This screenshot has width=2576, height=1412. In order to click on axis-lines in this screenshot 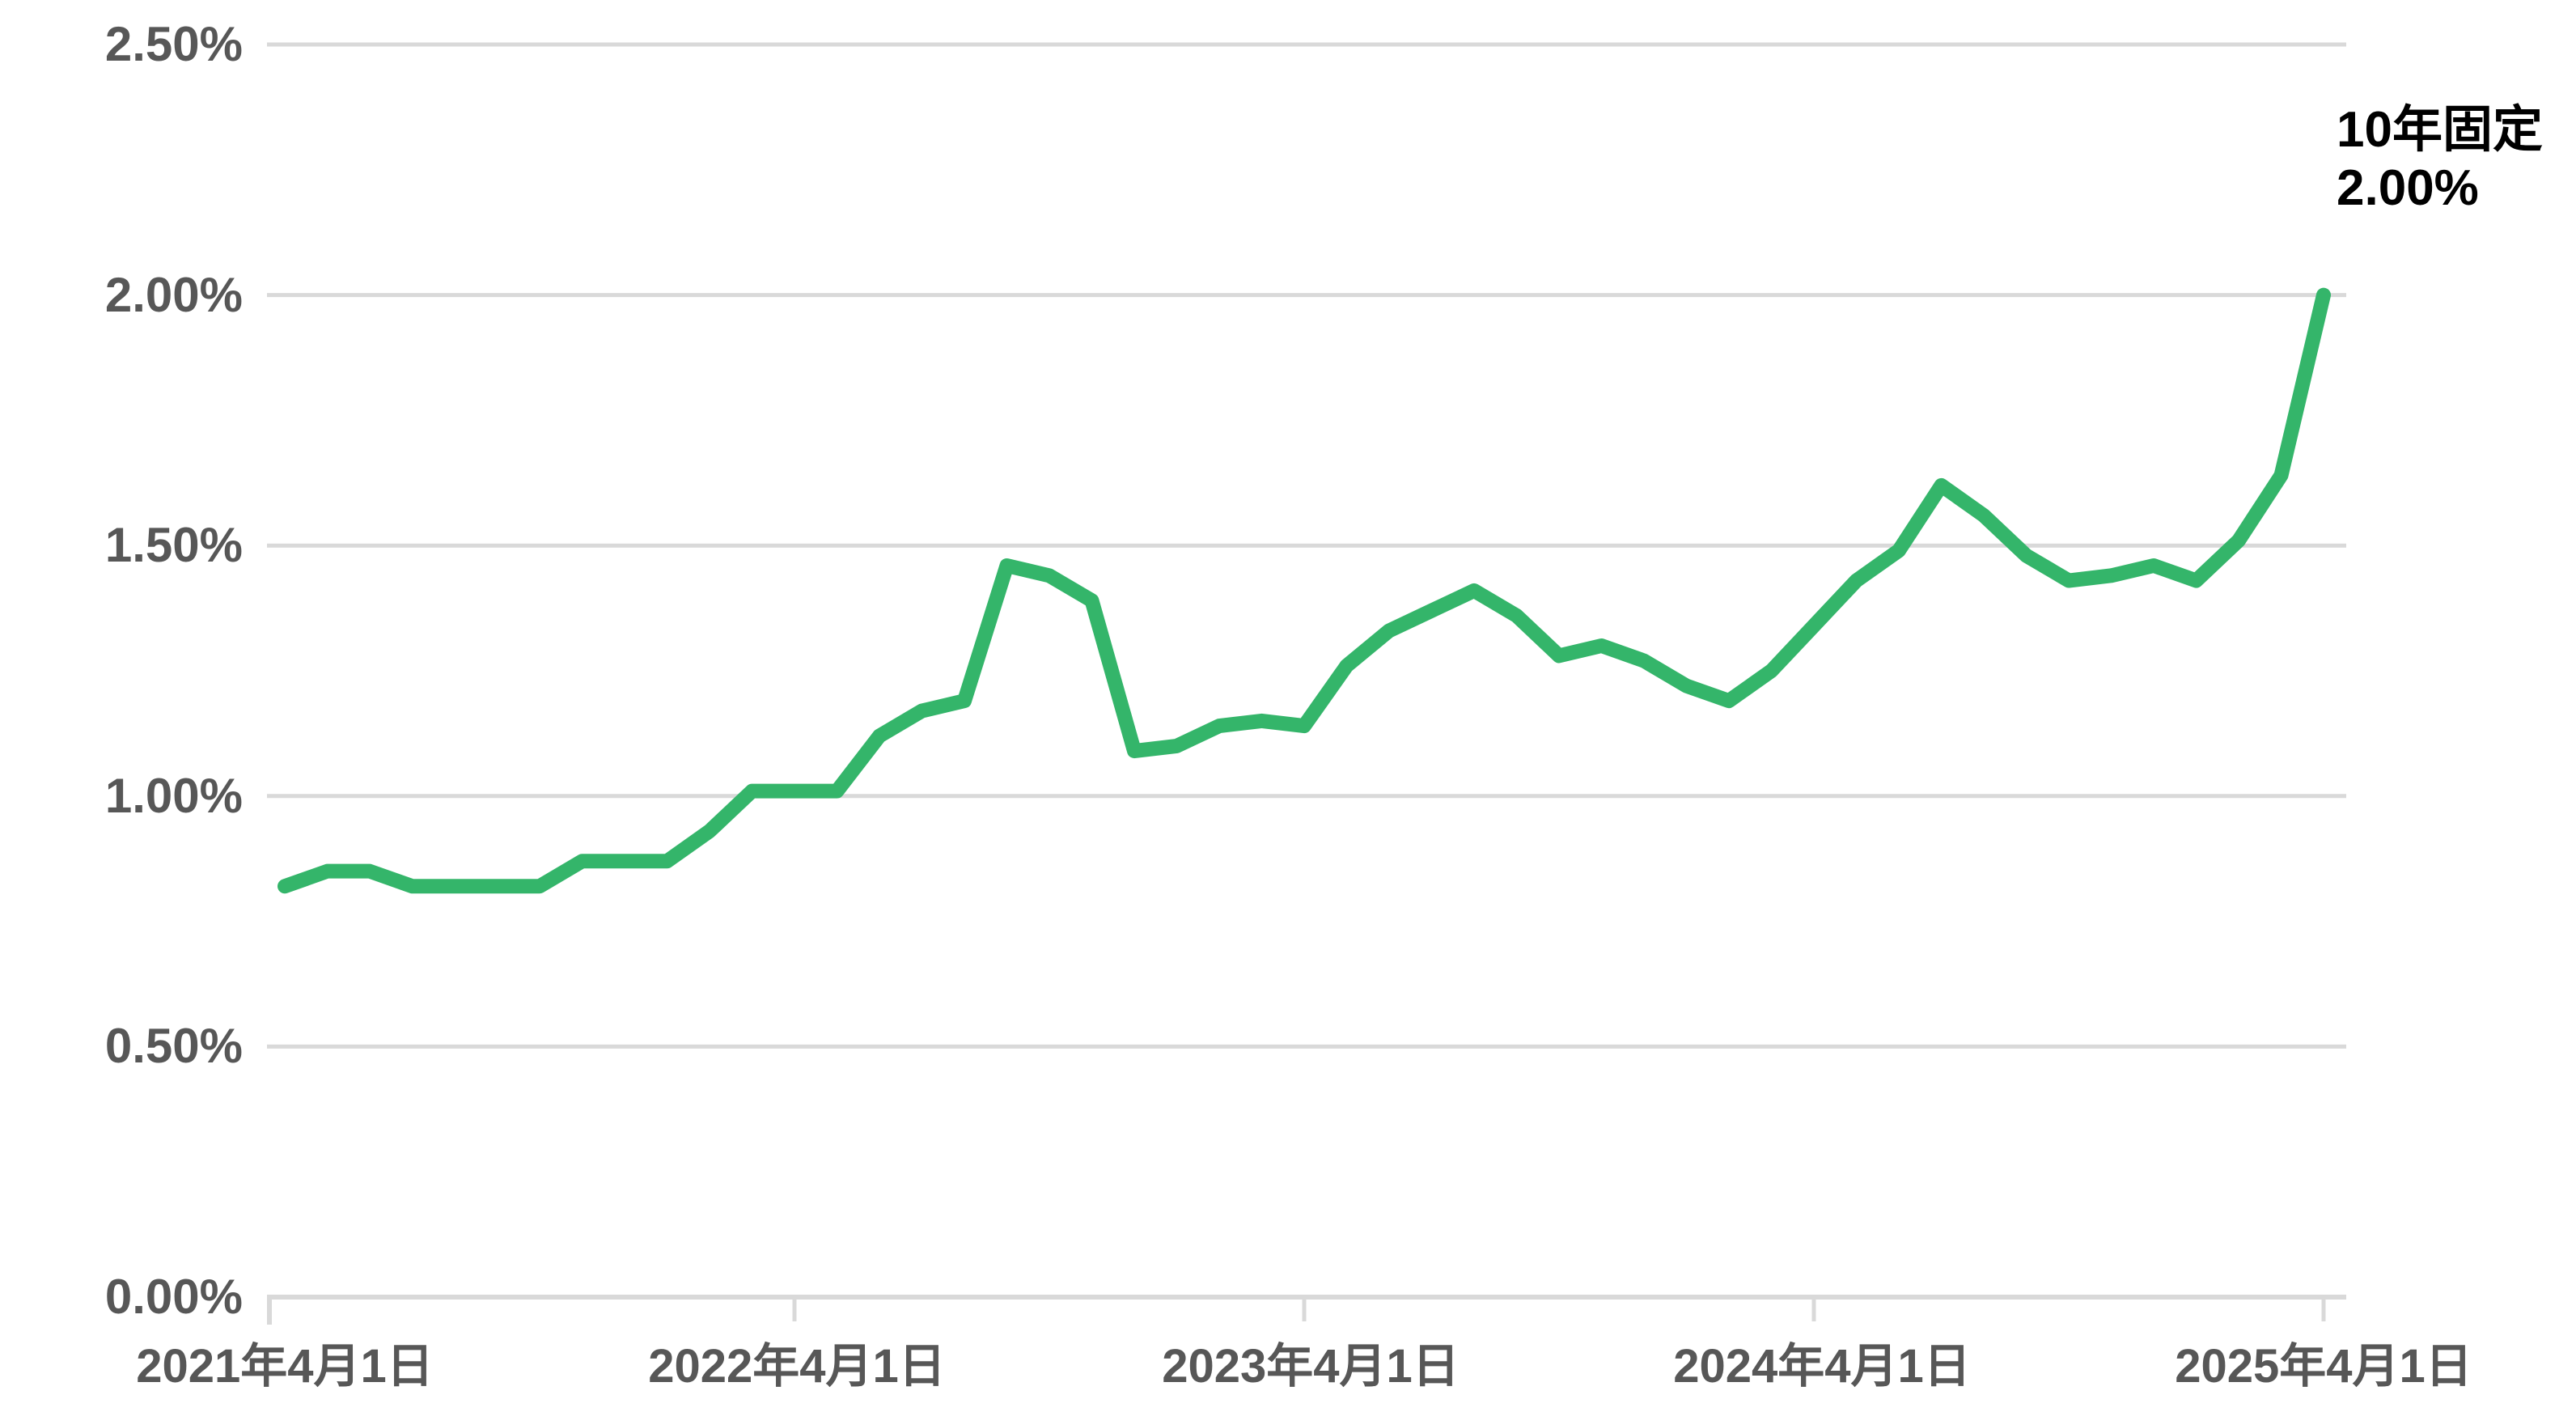, I will do `click(1306, 1310)`.